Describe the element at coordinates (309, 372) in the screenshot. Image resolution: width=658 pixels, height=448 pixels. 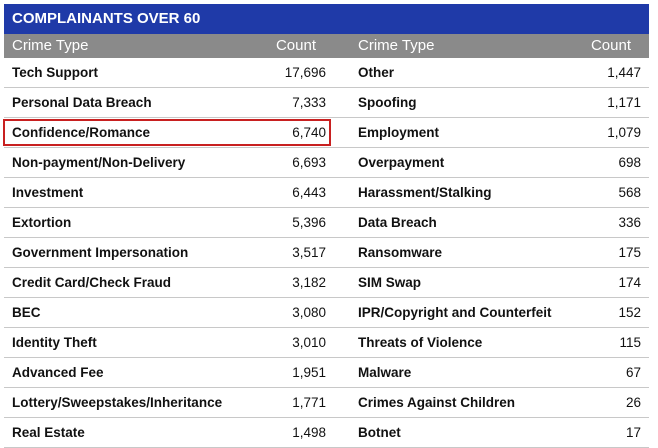
I see `count-left: 1,951` at that location.